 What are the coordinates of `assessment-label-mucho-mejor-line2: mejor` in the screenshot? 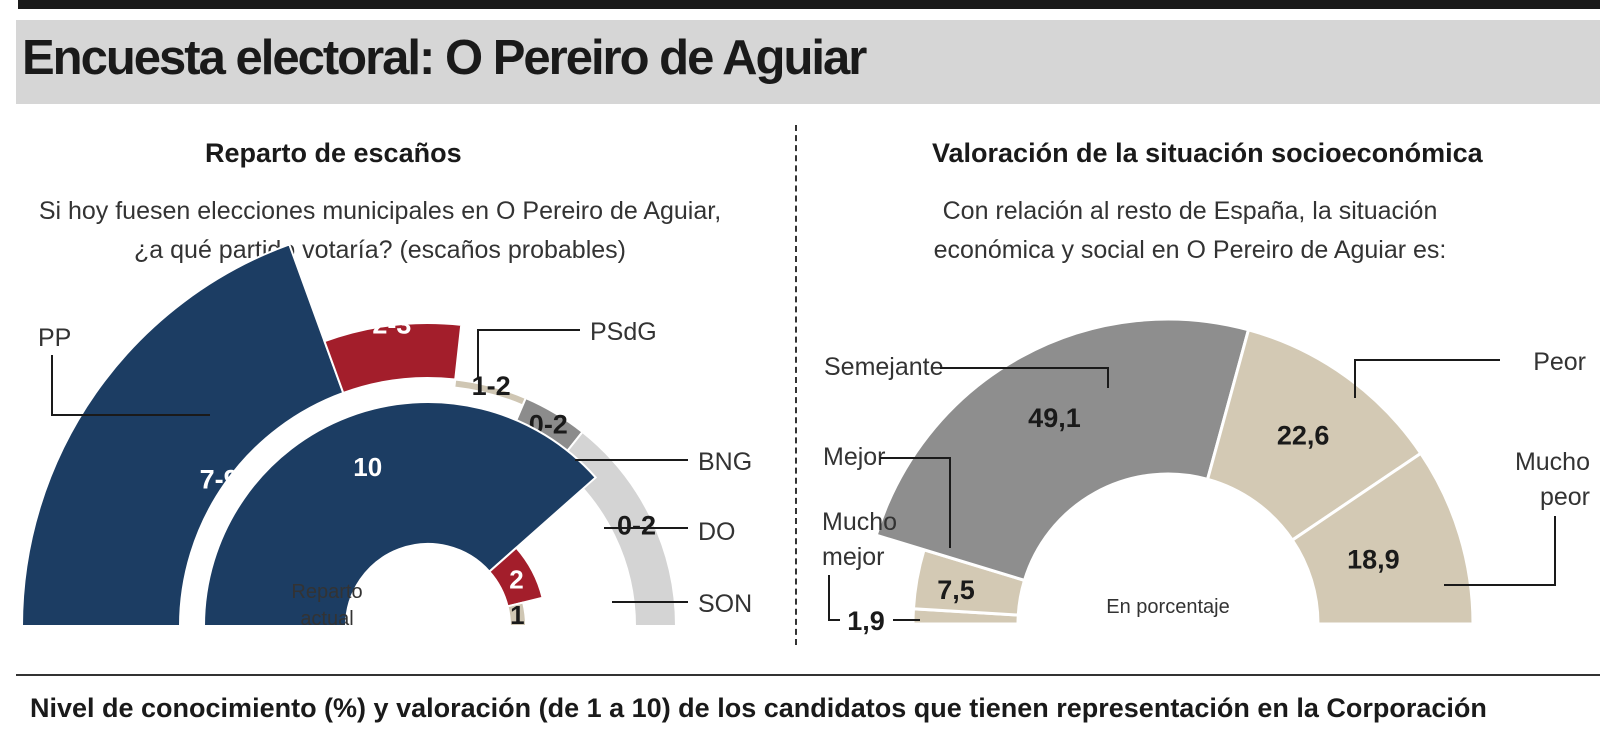 It's located at (853, 557).